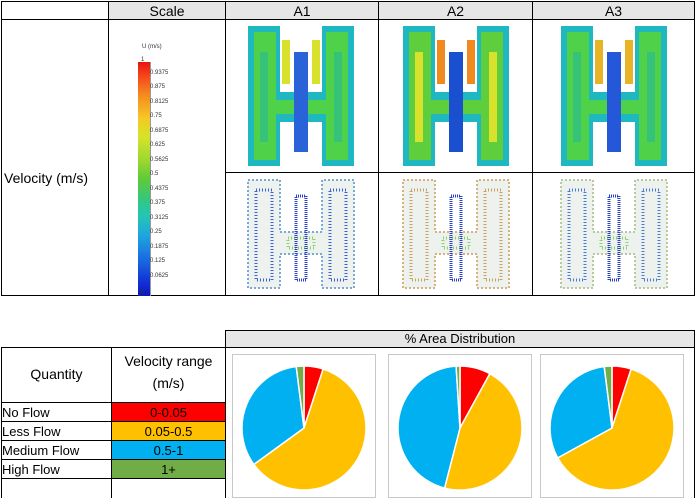  I want to click on header-a3: A3, so click(613, 11).